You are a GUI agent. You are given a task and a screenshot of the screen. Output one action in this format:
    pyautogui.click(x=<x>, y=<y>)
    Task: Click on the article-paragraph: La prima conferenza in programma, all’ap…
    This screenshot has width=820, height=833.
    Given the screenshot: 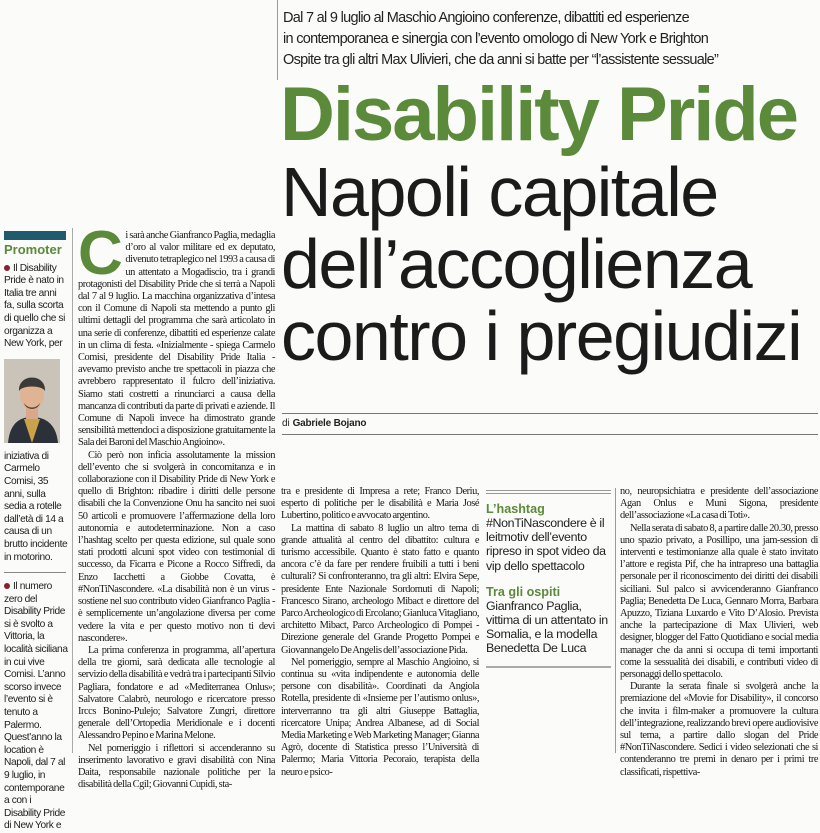 What is the action you would take?
    pyautogui.click(x=176, y=693)
    